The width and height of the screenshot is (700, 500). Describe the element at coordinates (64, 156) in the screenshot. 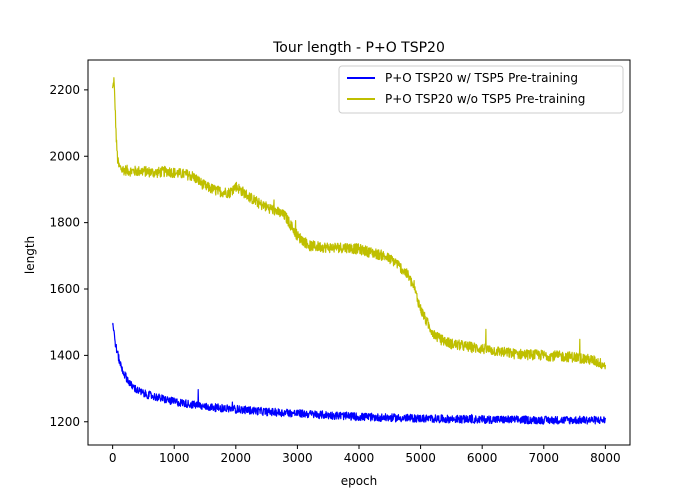

I see `y-tick-label: 2000` at that location.